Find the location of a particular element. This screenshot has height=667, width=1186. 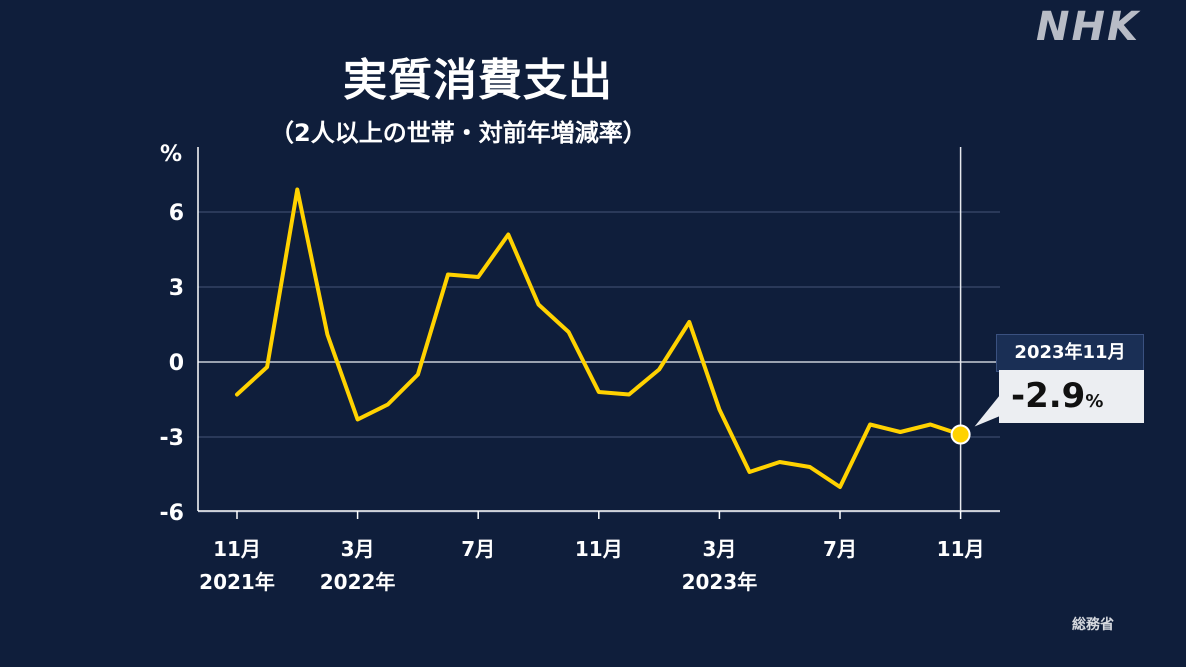

callout-value-box: -2.9% is located at coordinates (1071, 396).